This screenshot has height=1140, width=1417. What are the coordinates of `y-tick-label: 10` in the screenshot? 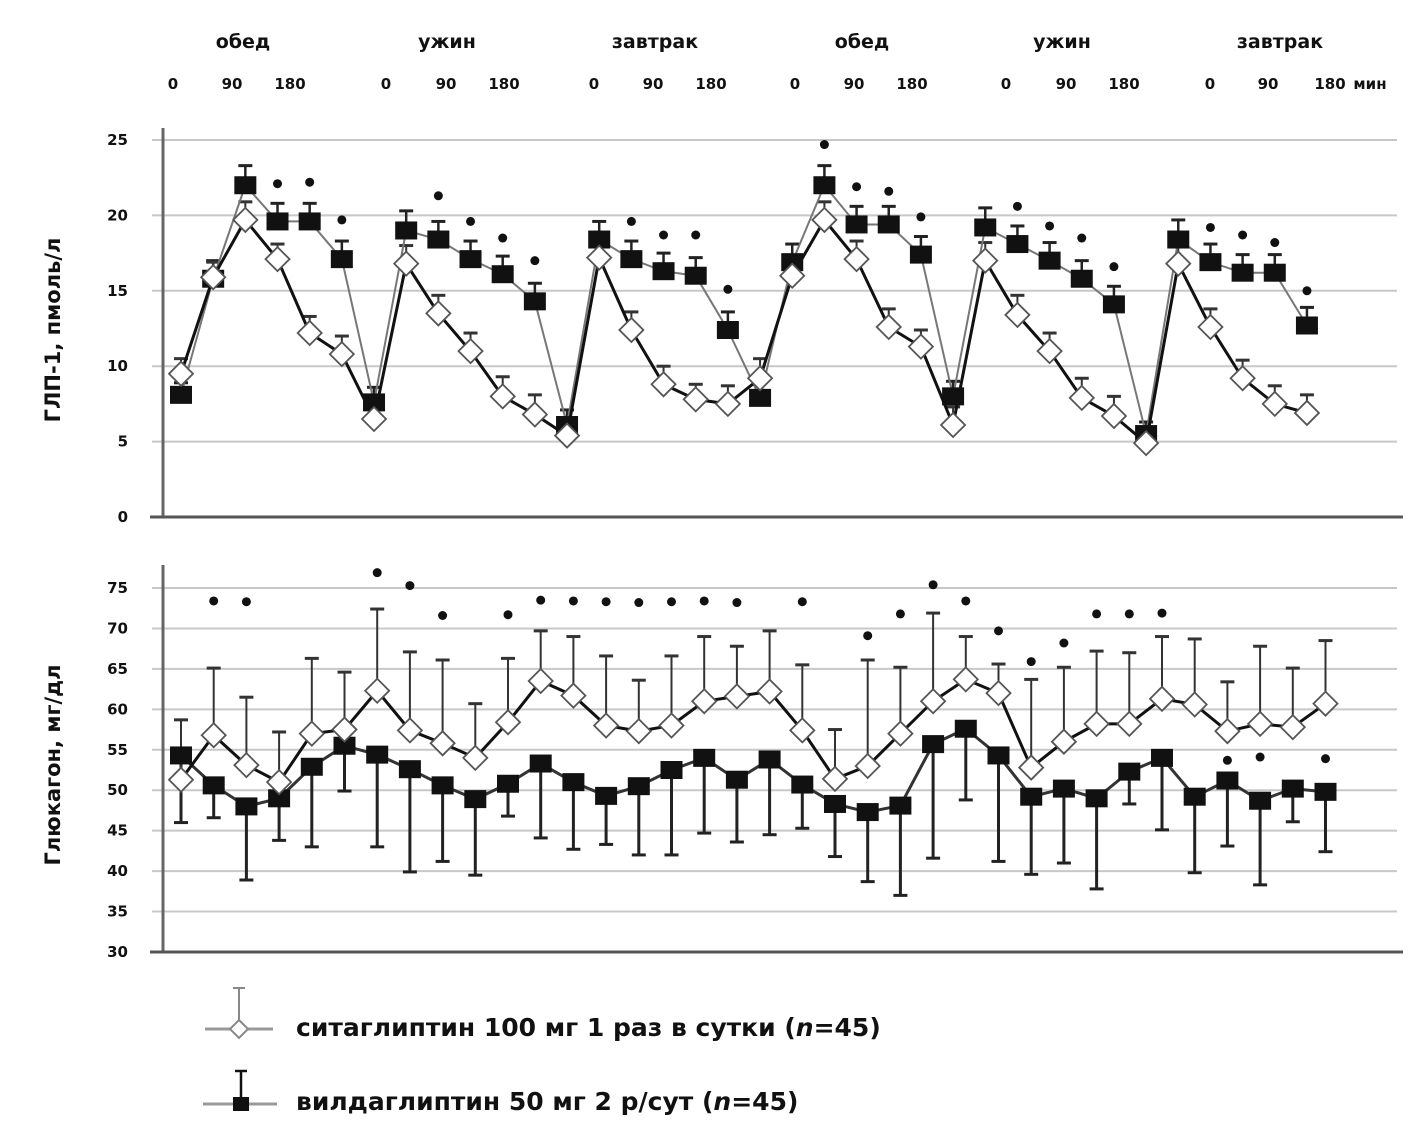 It's located at (117, 366).